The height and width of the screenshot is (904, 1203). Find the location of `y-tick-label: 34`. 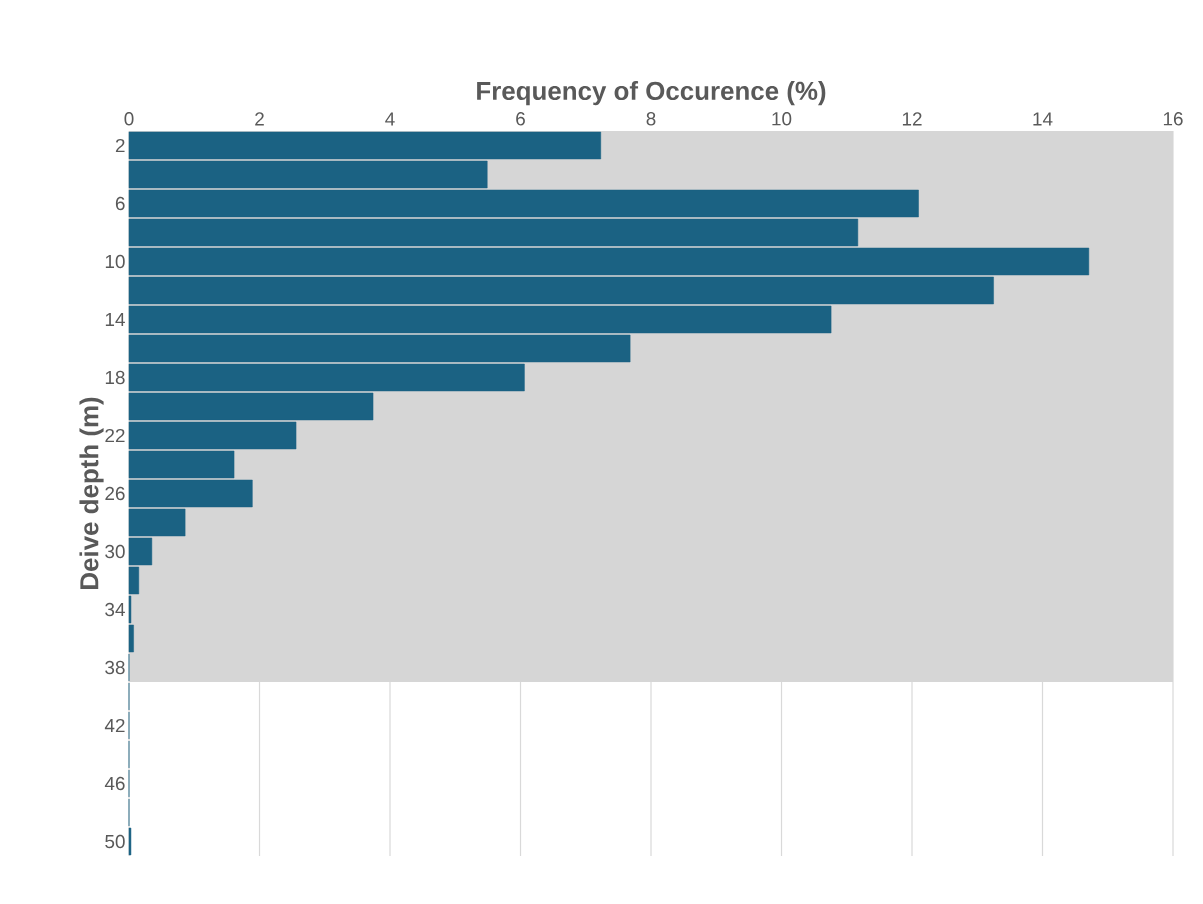

y-tick-label: 34 is located at coordinates (115, 609).